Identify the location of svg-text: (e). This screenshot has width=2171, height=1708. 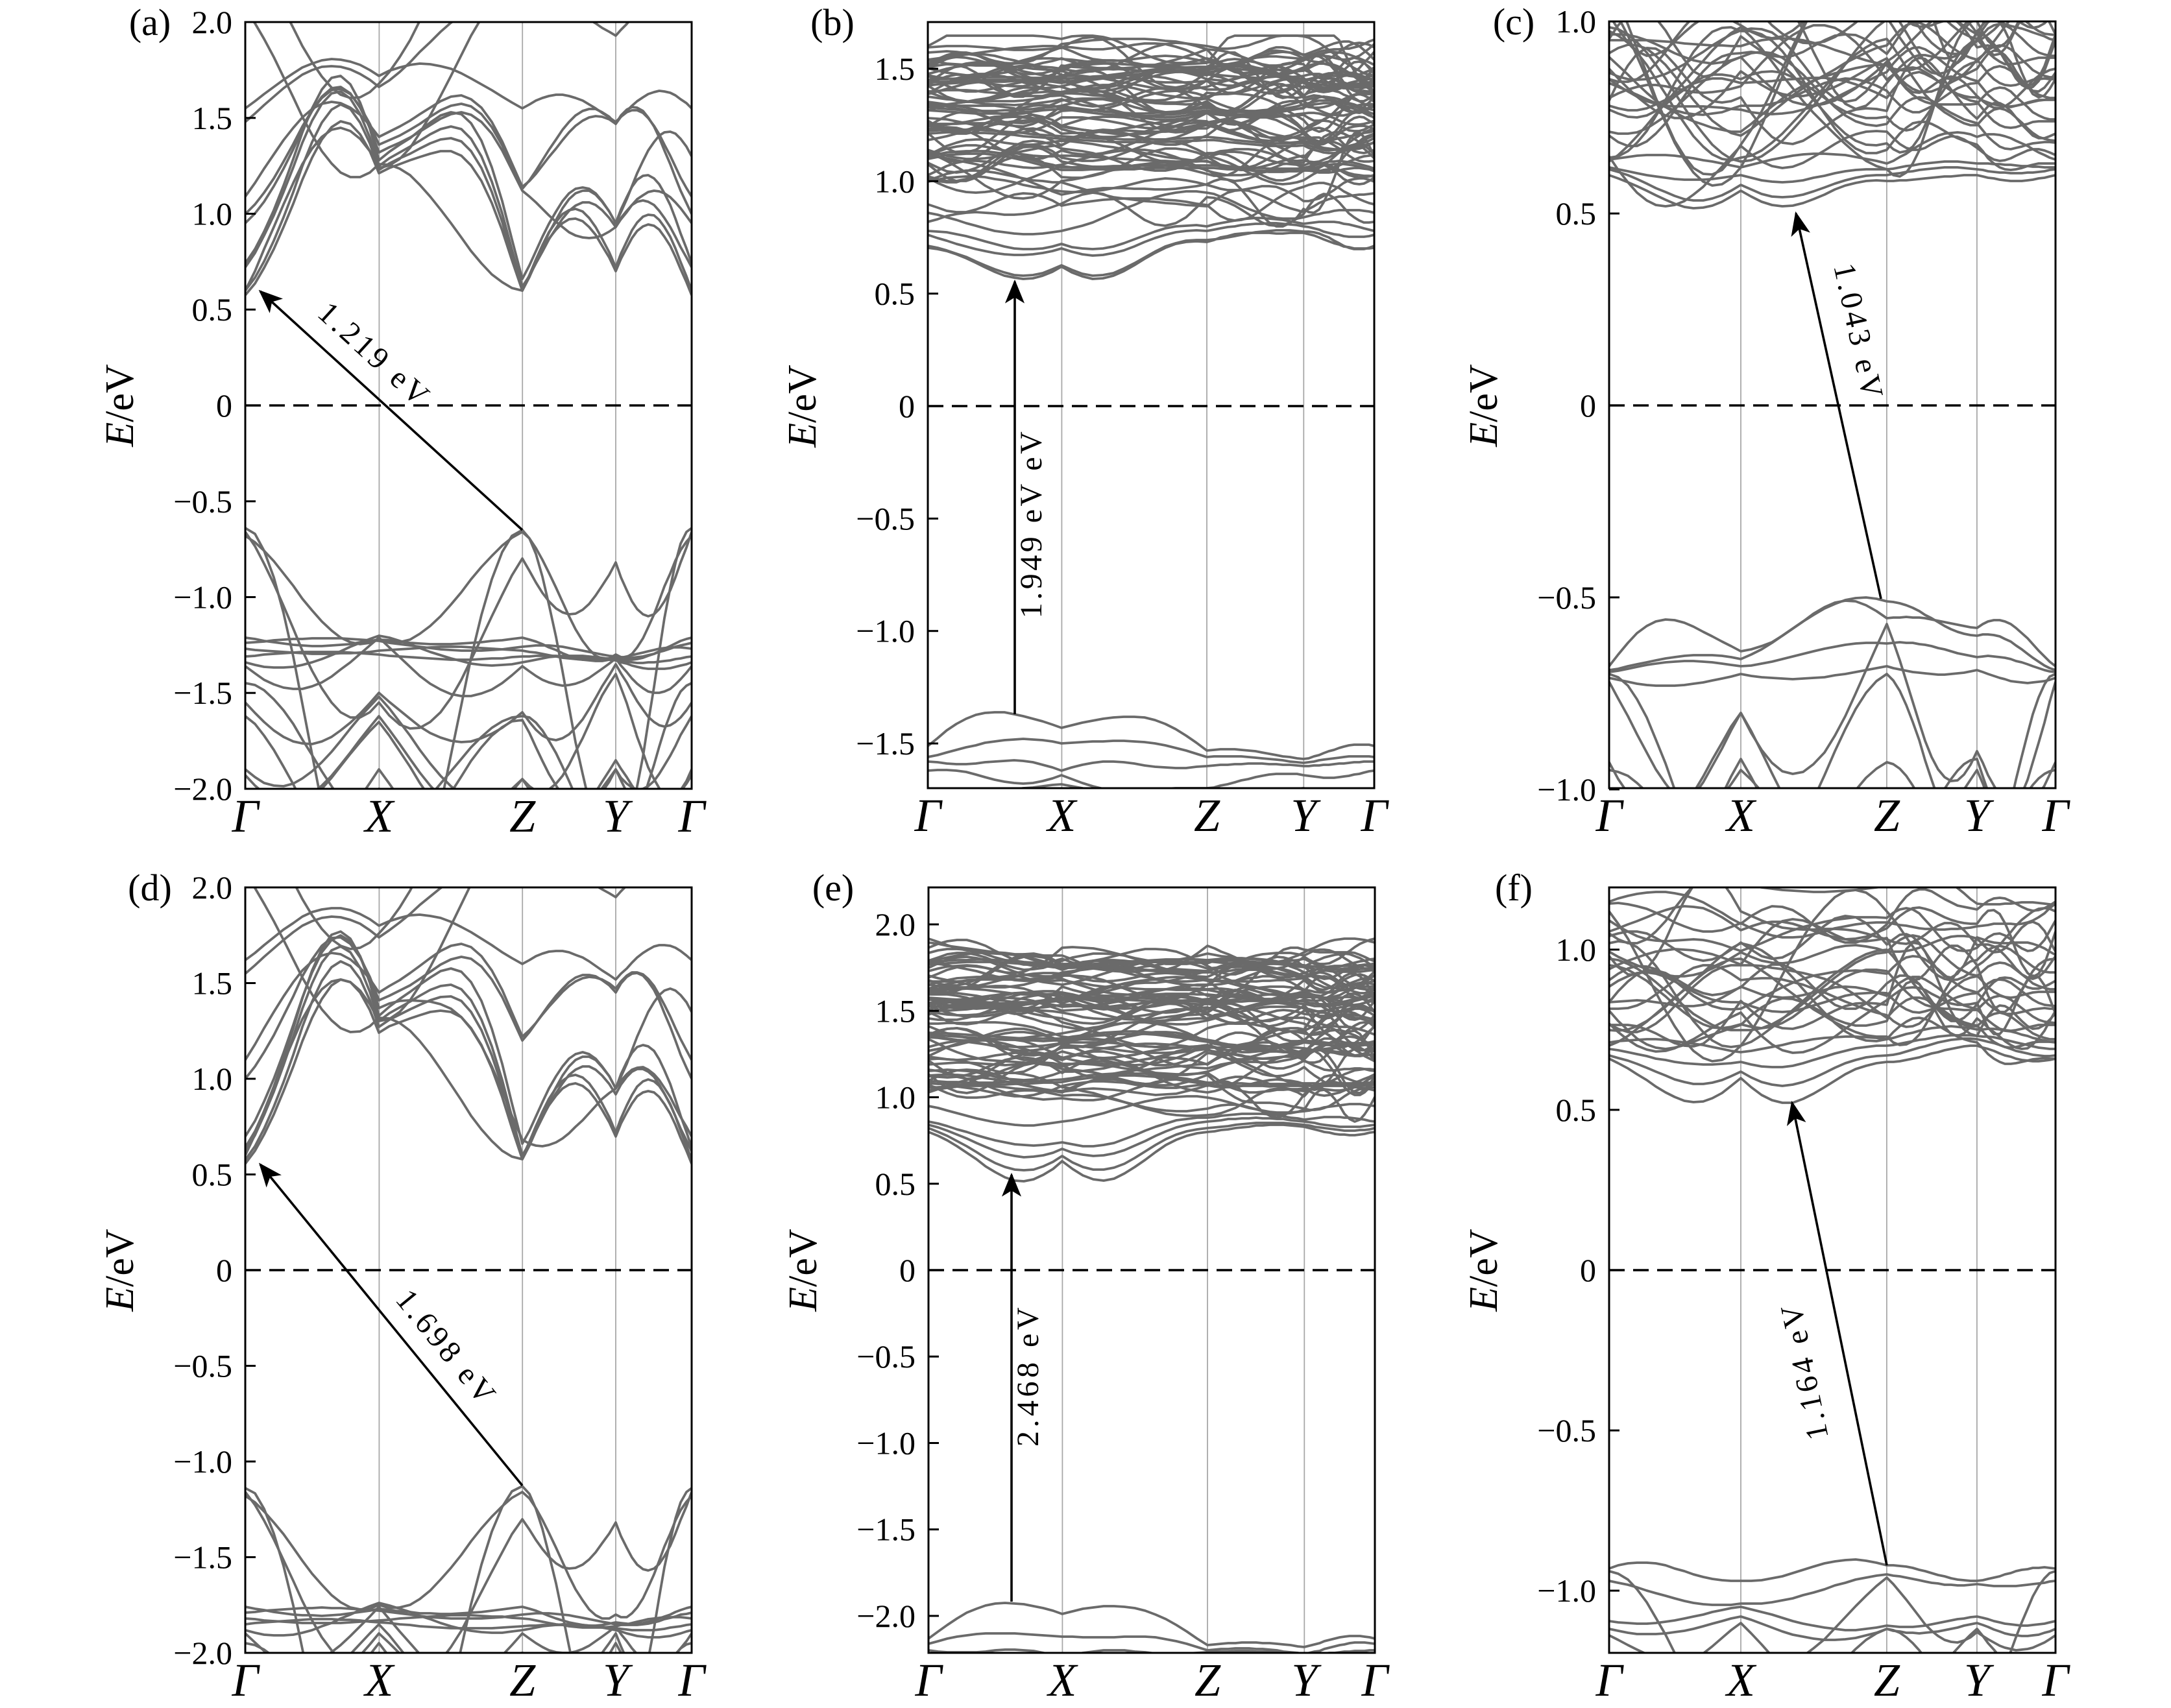
(833, 888).